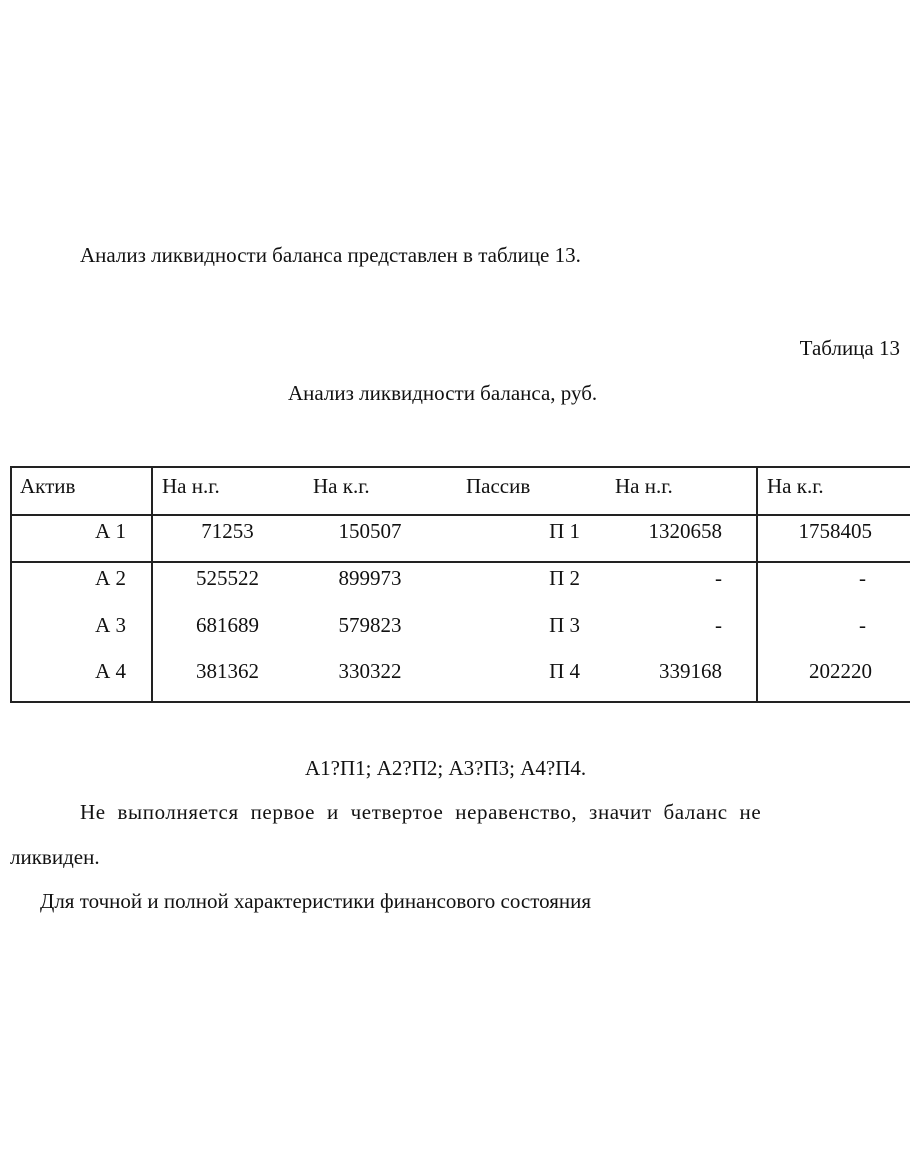  I want to click on table-cell: 899973, so click(370, 578).